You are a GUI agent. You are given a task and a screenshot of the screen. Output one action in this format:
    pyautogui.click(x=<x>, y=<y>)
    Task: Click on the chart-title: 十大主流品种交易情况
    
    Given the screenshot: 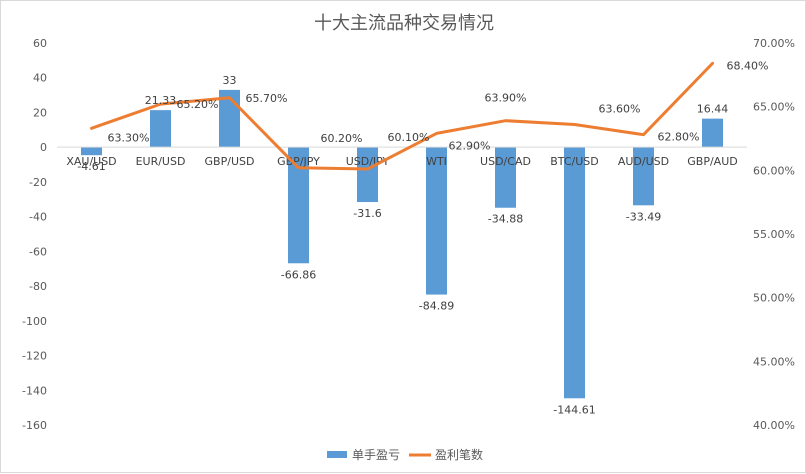 What is the action you would take?
    pyautogui.click(x=404, y=23)
    